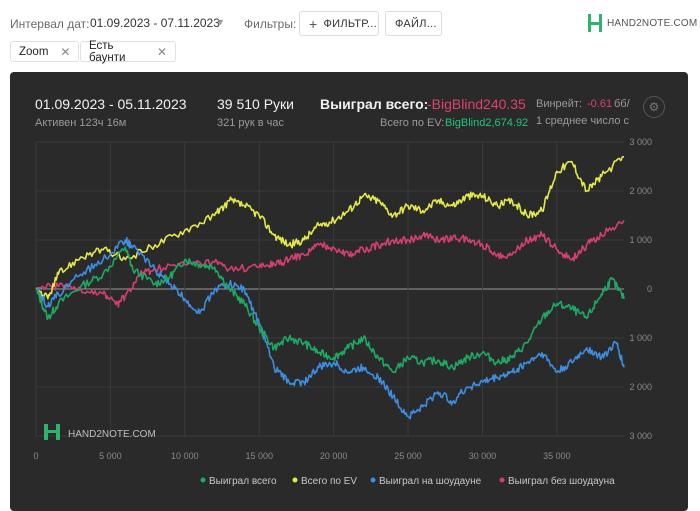  What do you see at coordinates (649, 289) in the screenshot?
I see `y-tick-label: 0` at bounding box center [649, 289].